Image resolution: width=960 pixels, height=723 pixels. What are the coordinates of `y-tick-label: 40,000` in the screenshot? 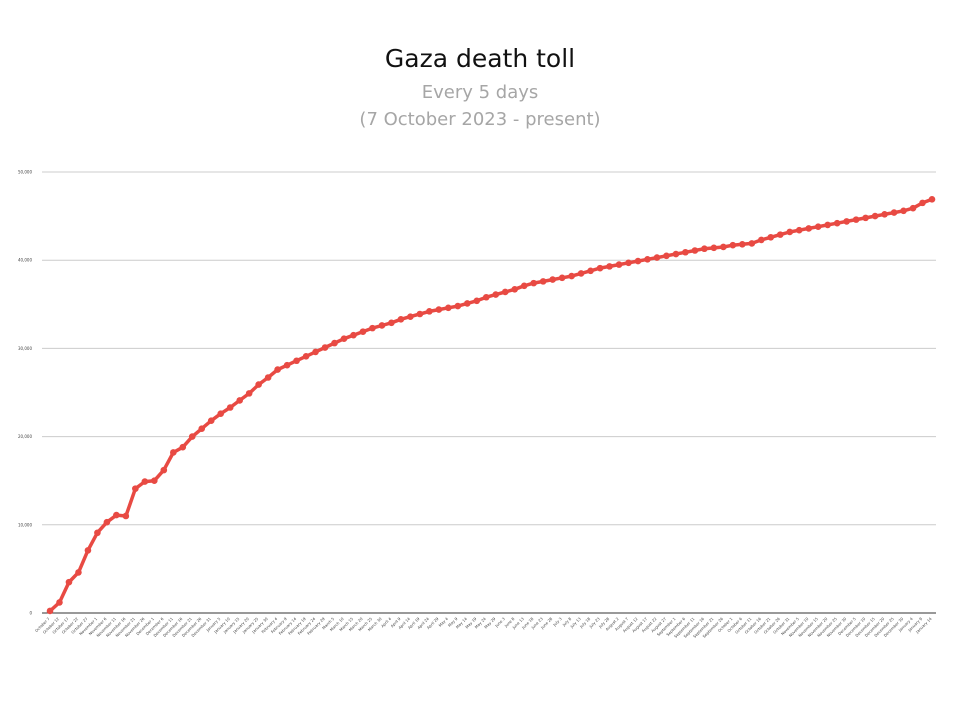 It's located at (25, 260).